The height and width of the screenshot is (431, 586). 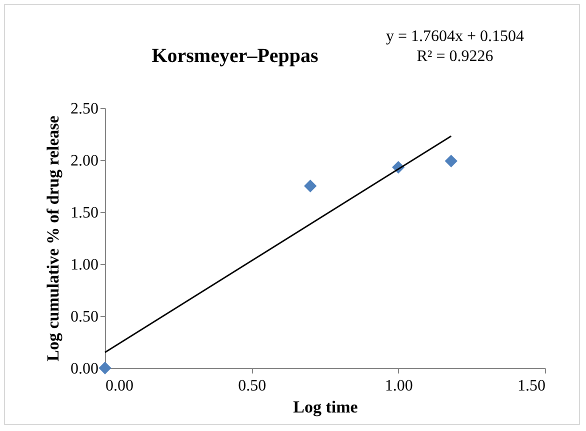 What do you see at coordinates (532, 386) in the screenshot?
I see `x-tick-label: 1.50` at bounding box center [532, 386].